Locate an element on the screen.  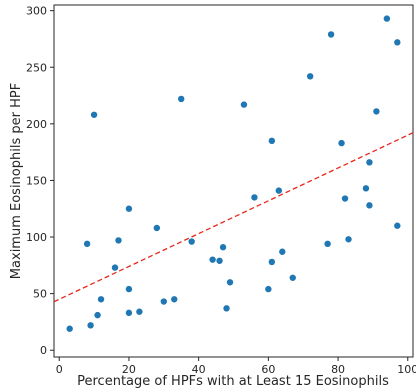
x-tick-label: 100 is located at coordinates (406, 369).